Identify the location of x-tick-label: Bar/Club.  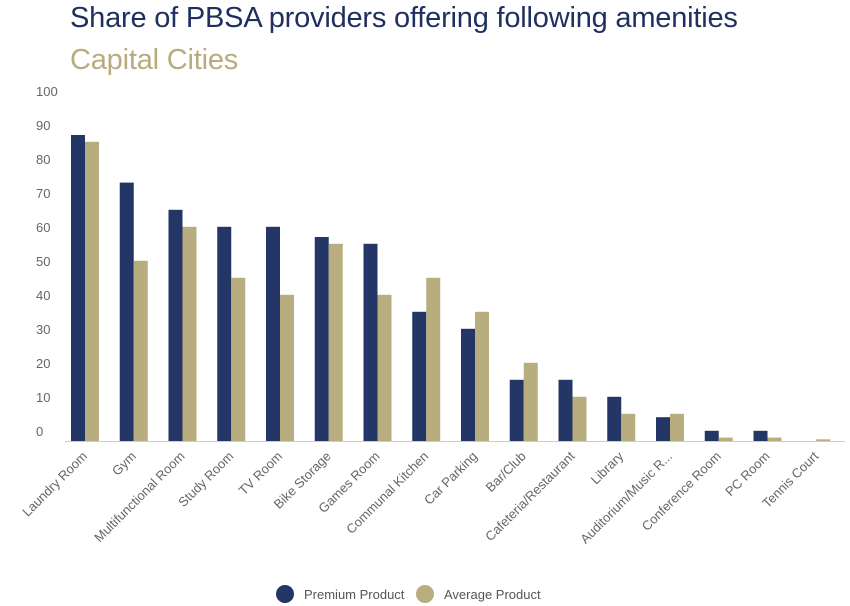
(506, 472).